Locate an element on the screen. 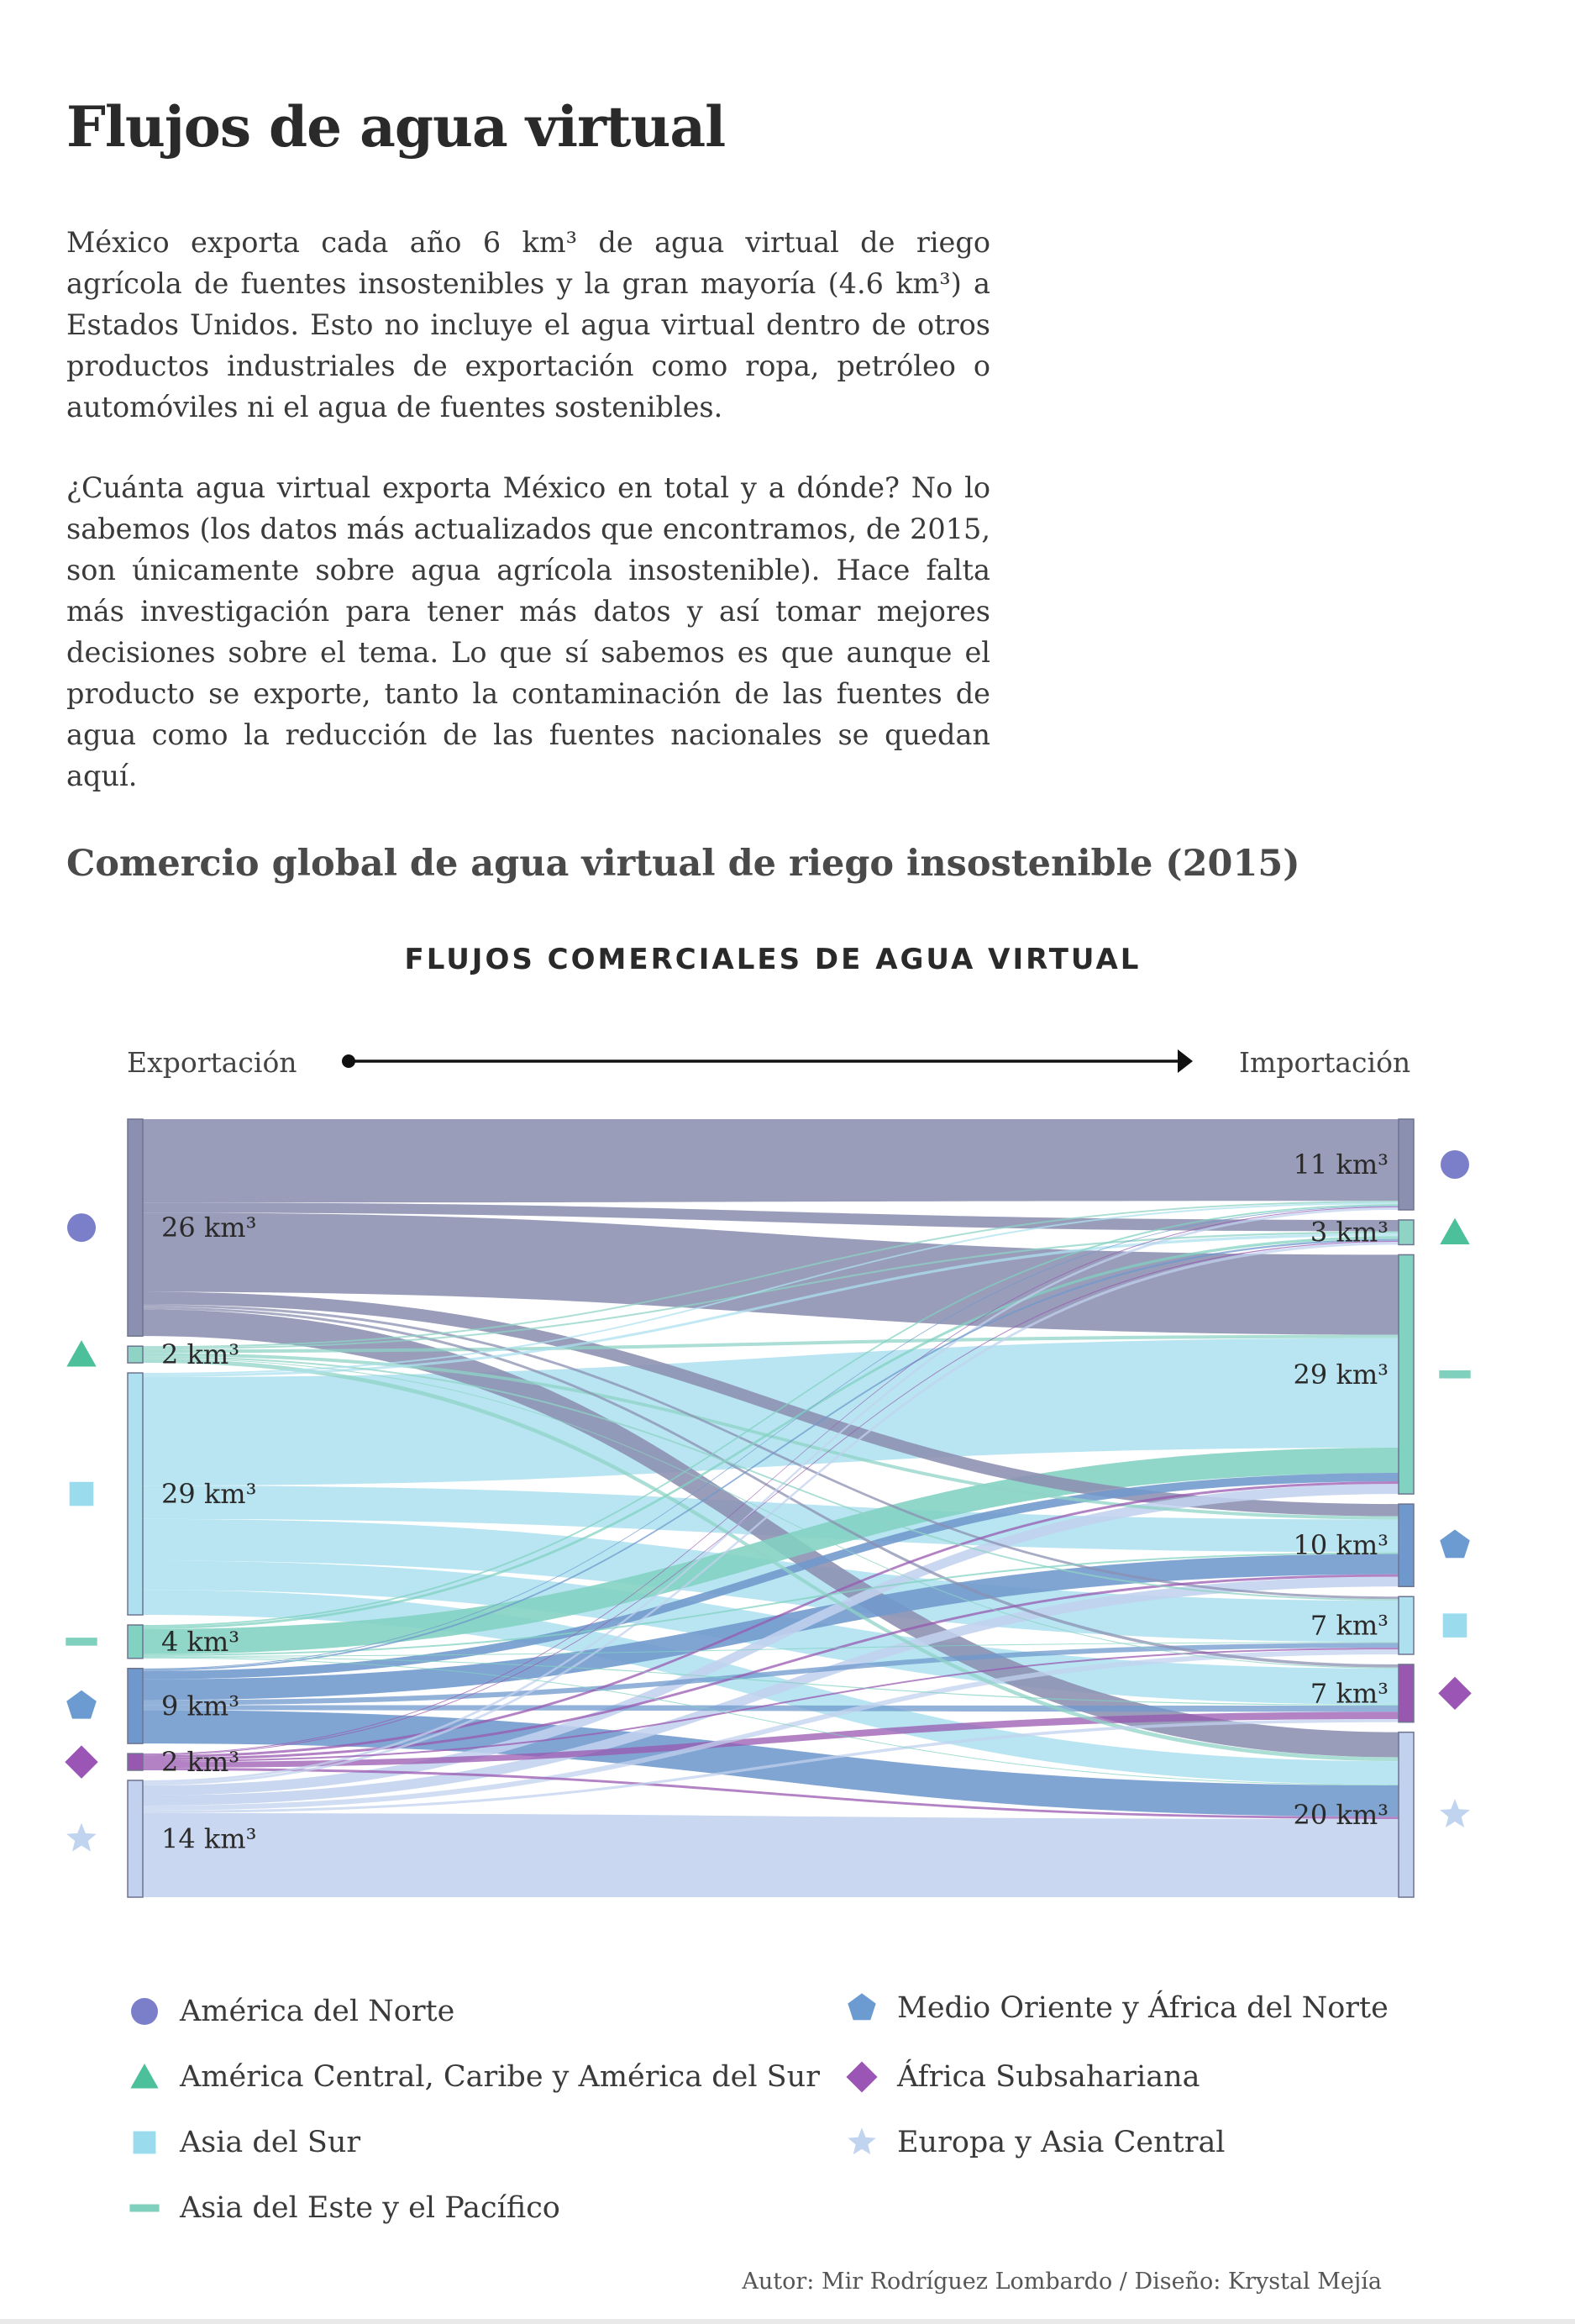 The width and height of the screenshot is (1575, 2324). legend-item-af: África Subsahariana is located at coordinates (1022, 2077).